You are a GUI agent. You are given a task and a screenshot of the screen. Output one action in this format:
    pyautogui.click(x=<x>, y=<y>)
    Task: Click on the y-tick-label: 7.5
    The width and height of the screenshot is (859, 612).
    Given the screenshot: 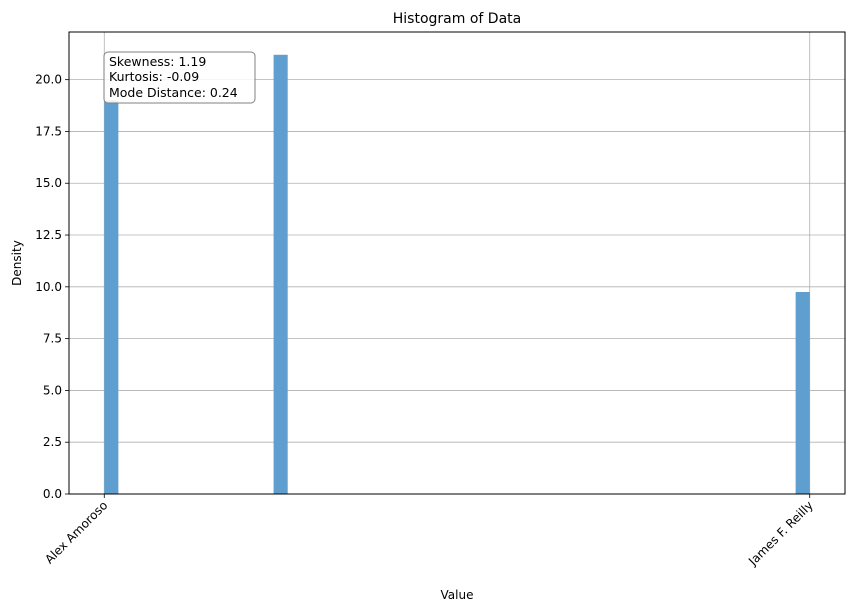 What is the action you would take?
    pyautogui.click(x=52, y=339)
    